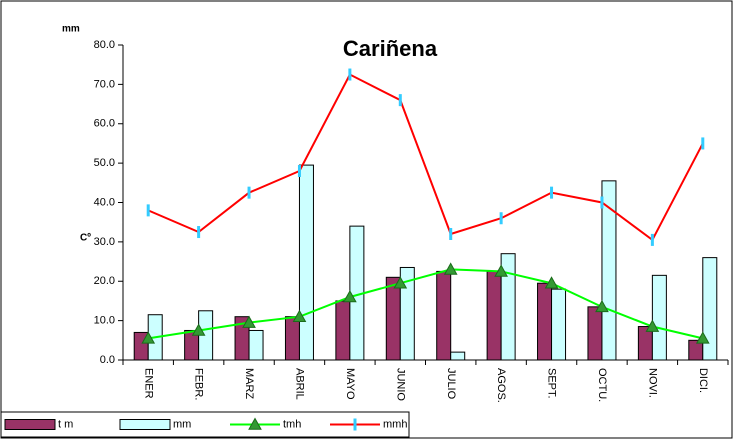  What do you see at coordinates (104, 45) in the screenshot?
I see `y-tick-label: 80.0` at bounding box center [104, 45].